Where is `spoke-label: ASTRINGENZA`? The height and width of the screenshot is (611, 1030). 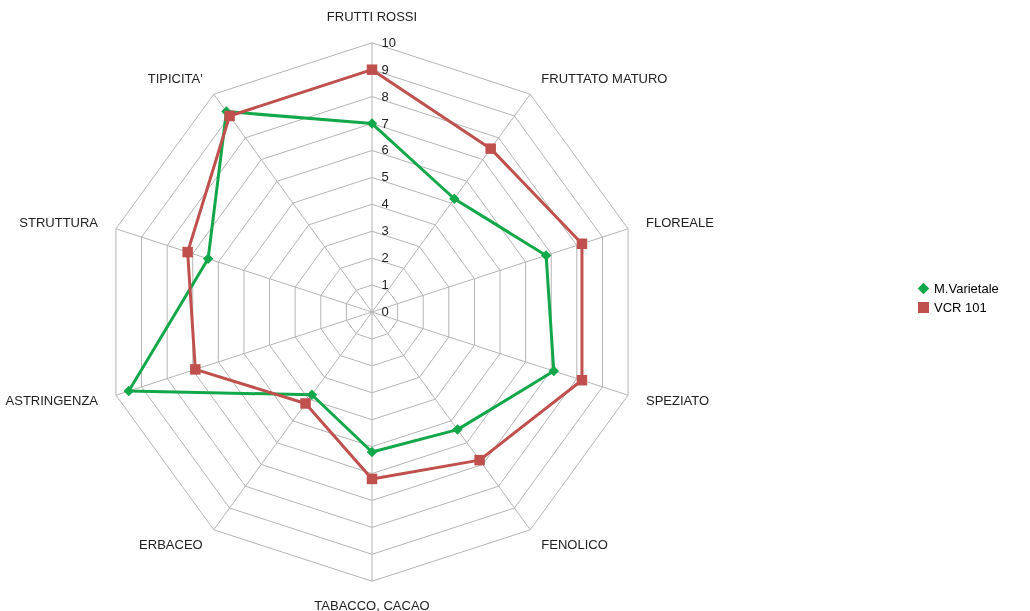
spoke-label: ASTRINGENZA is located at coordinates (52, 401).